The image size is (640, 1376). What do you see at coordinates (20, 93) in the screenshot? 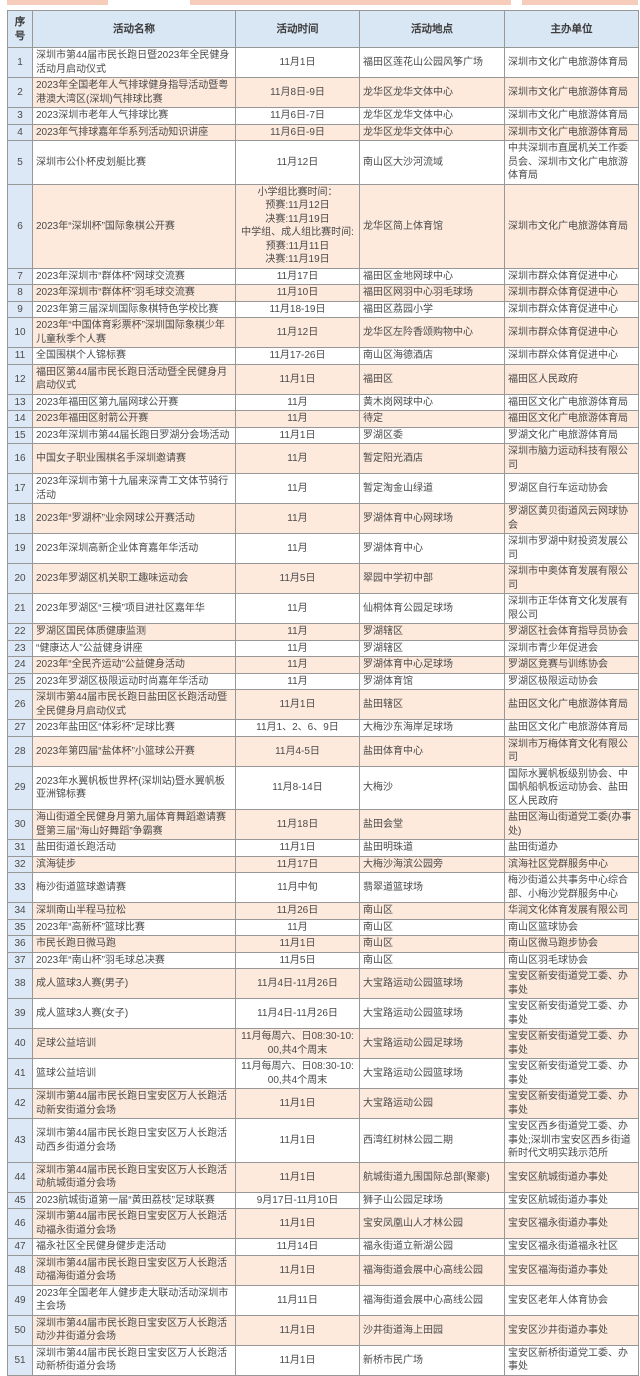
I see `cell-index: 2` at bounding box center [20, 93].